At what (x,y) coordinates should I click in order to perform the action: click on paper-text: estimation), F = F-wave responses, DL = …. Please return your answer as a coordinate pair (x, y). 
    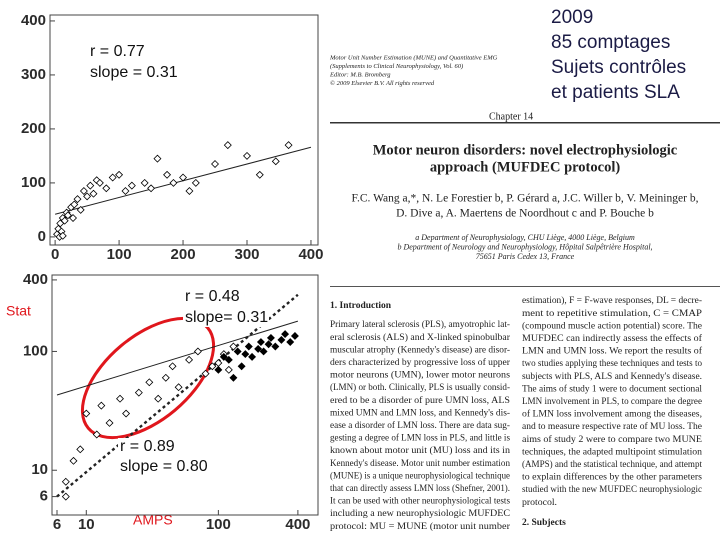
    Looking at the image, I should click on (612, 300).